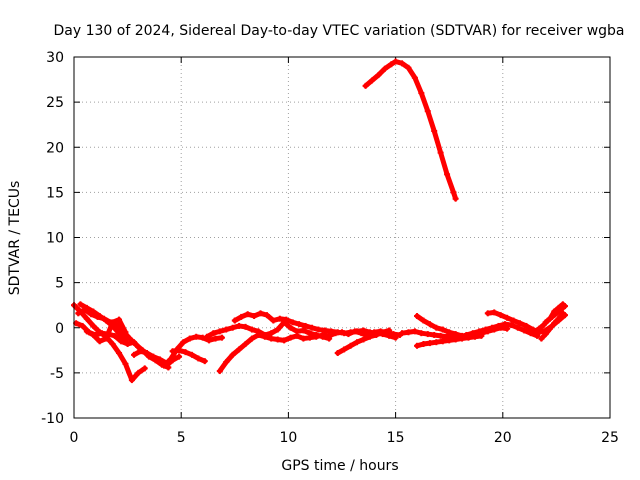  Describe the element at coordinates (55, 193) in the screenshot. I see `y-tick-label: 15` at that location.